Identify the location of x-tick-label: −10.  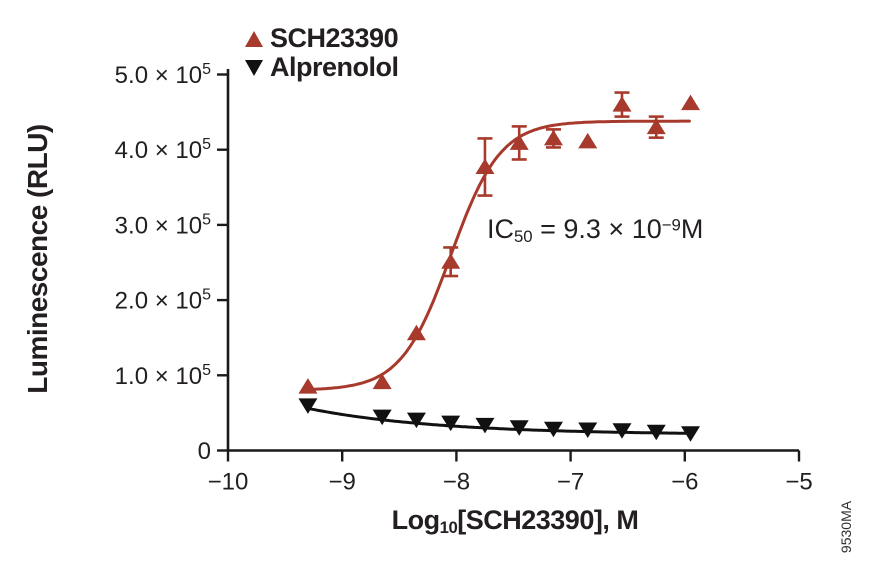
(228, 482).